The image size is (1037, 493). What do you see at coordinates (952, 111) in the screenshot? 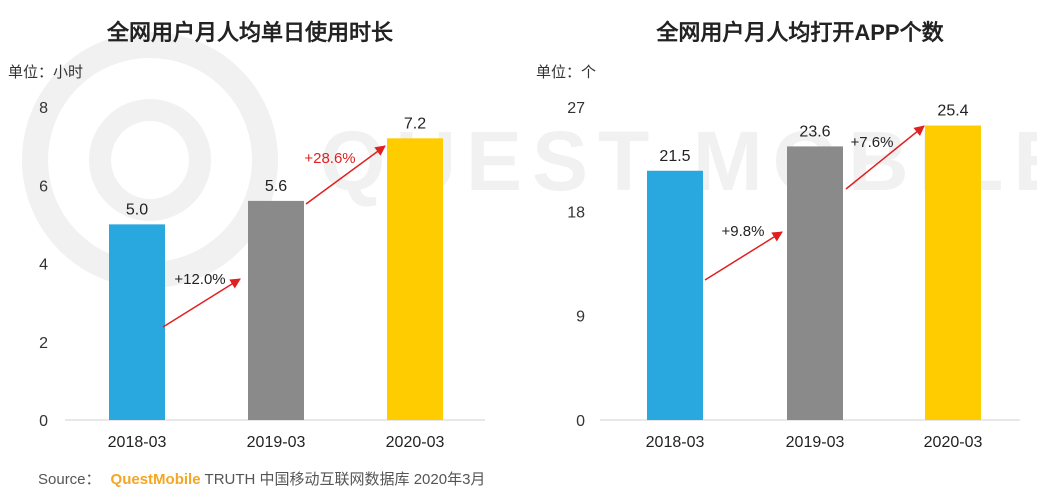
I see `data-label: 25.4` at bounding box center [952, 111].